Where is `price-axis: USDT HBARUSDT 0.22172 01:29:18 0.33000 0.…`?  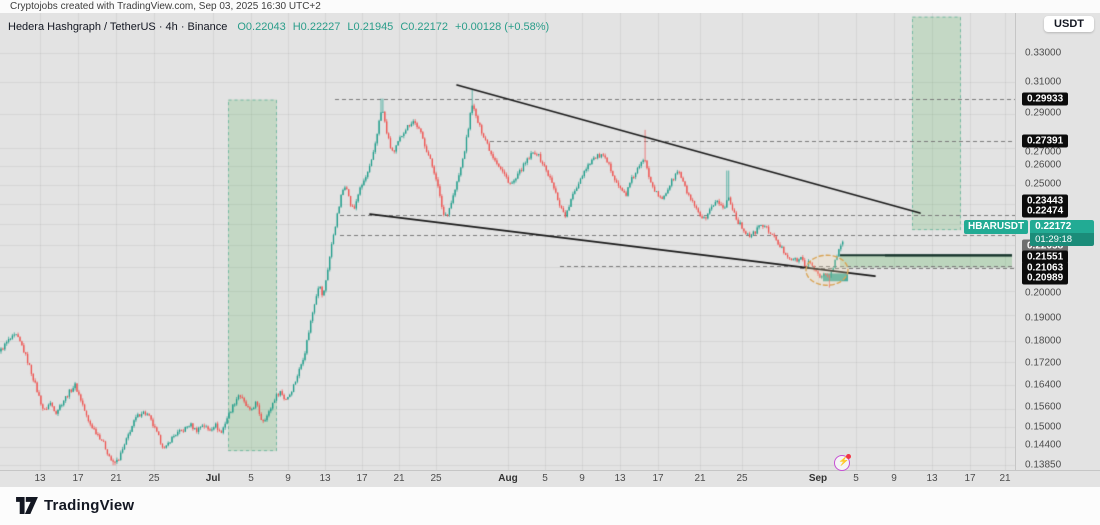 price-axis: USDT HBARUSDT 0.22172 01:29:18 0.33000 0.… is located at coordinates (1032, 242).